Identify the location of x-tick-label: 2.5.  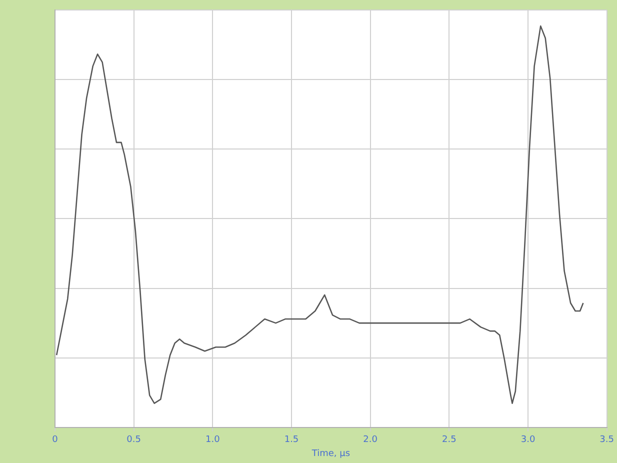
(449, 440).